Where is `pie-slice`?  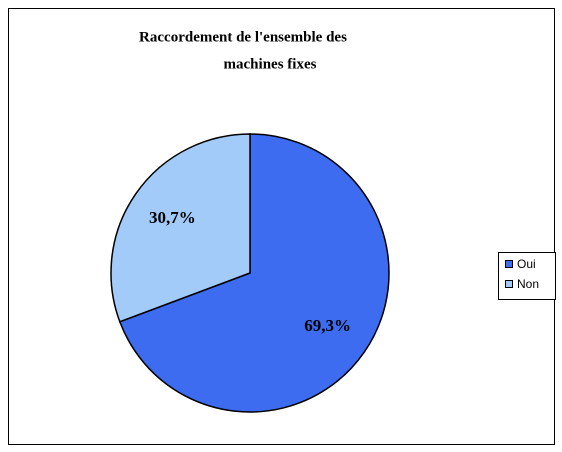
pie-slice is located at coordinates (180, 228).